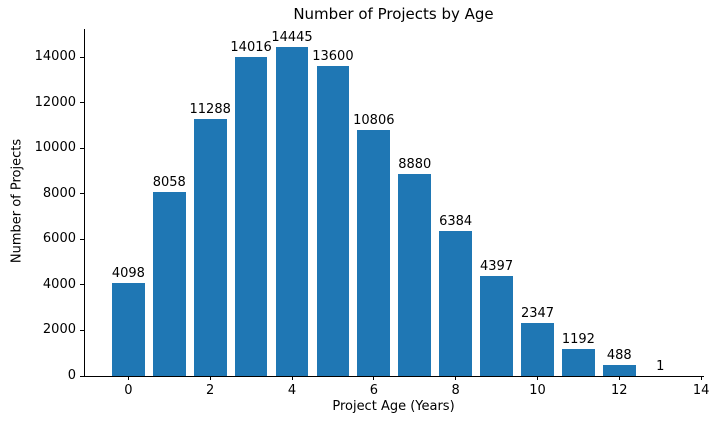  Describe the element at coordinates (292, 390) in the screenshot. I see `x-tick-label: 4` at that location.